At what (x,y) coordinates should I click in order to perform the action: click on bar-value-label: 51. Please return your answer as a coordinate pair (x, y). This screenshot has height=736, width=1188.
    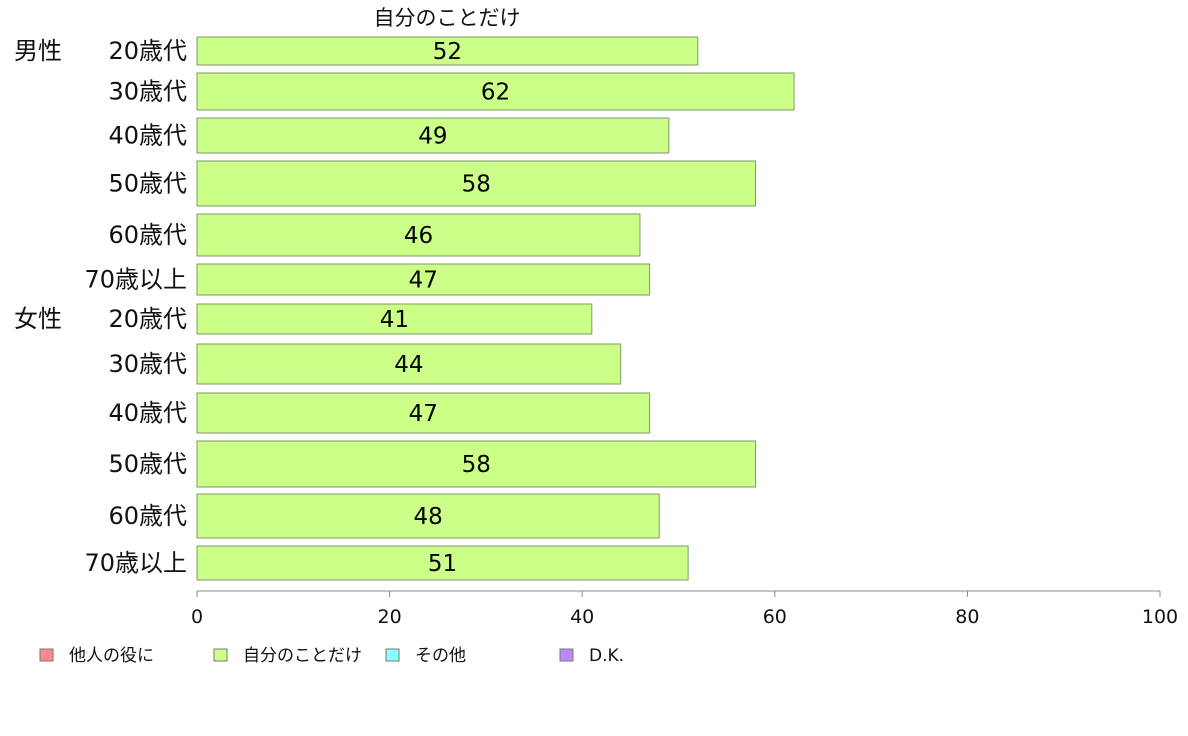
    Looking at the image, I should click on (442, 564).